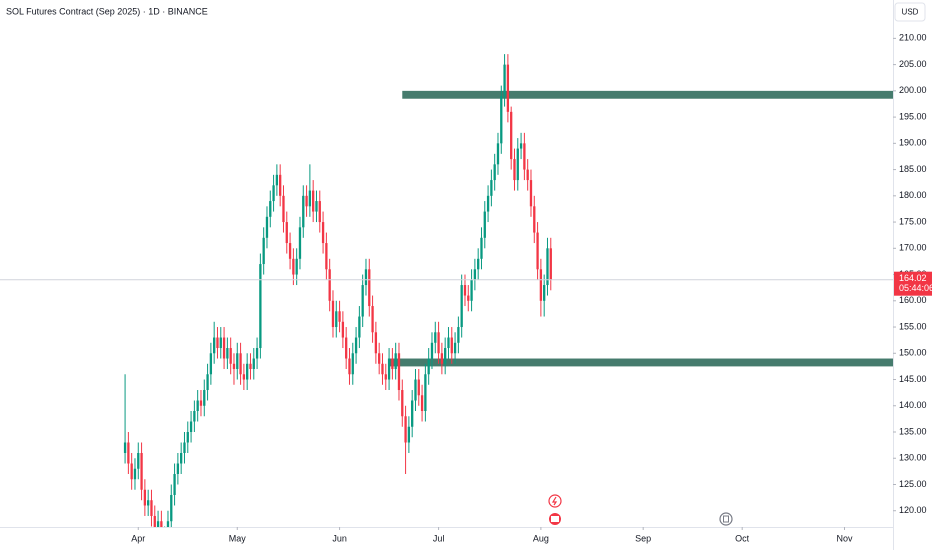 The width and height of the screenshot is (932, 555). I want to click on y-tick-label: 120.00, so click(913, 510).